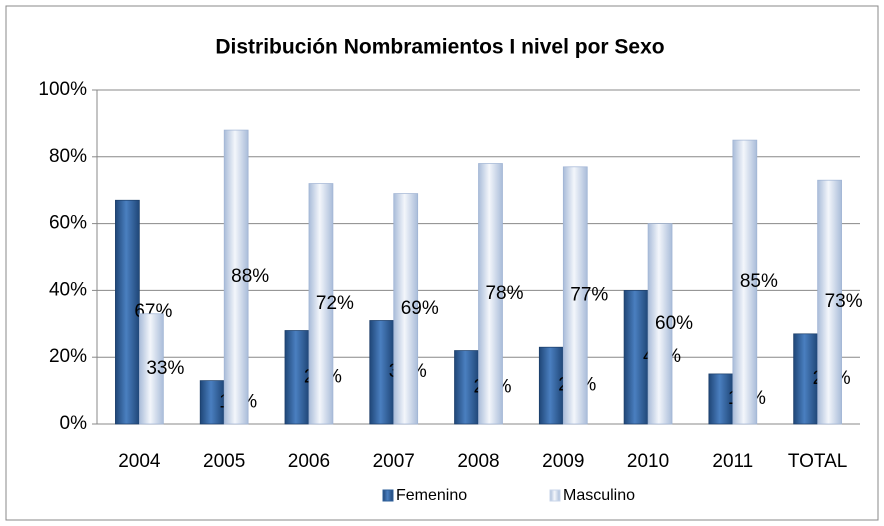  I want to click on data-label: 73%, so click(844, 301).